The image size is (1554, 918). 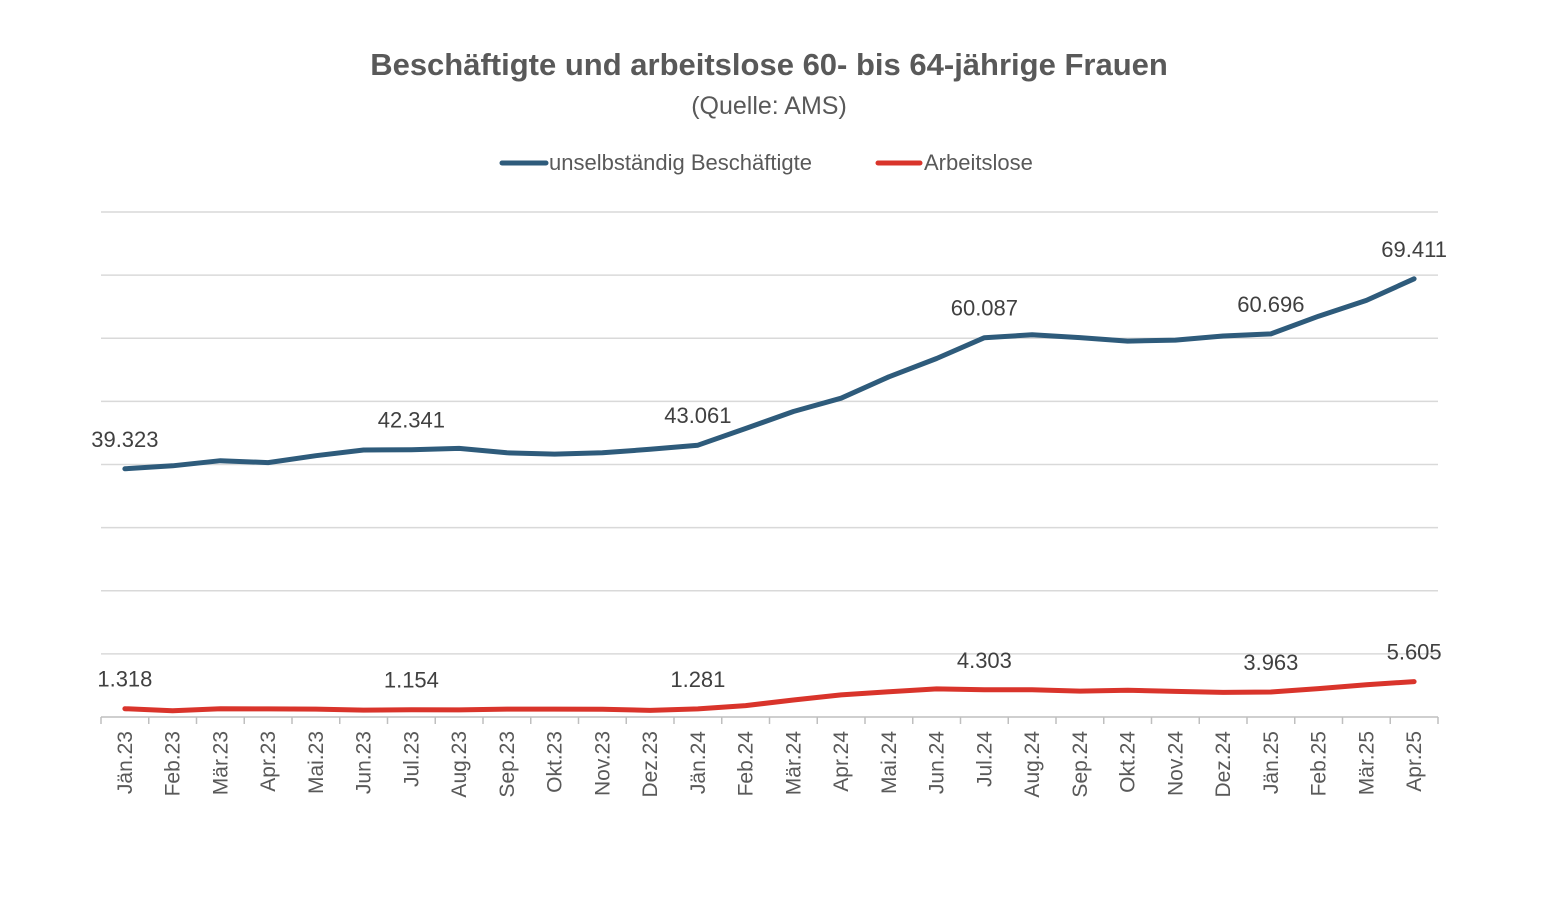 I want to click on x-tick-label: Mär.24, so click(x=793, y=763).